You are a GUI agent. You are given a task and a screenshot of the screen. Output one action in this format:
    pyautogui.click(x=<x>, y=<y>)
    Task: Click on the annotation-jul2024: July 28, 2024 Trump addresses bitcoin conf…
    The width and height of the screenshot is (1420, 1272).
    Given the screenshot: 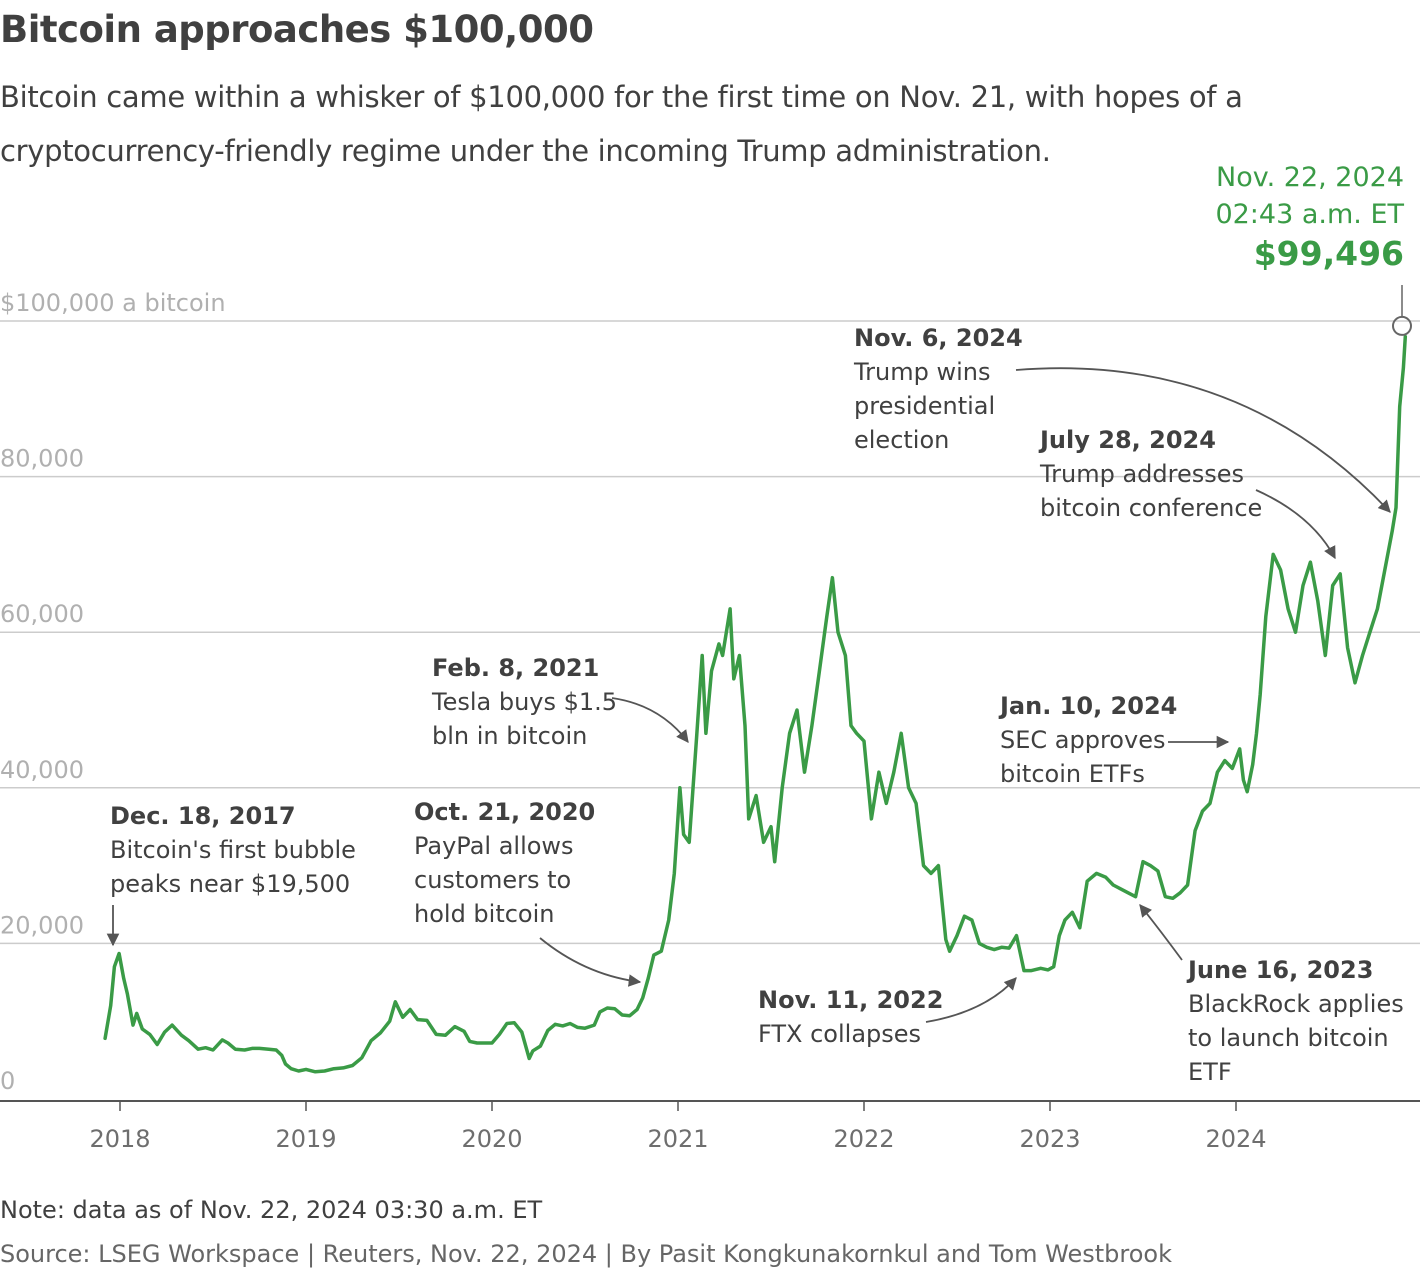 What is the action you would take?
    pyautogui.click(x=1150, y=474)
    